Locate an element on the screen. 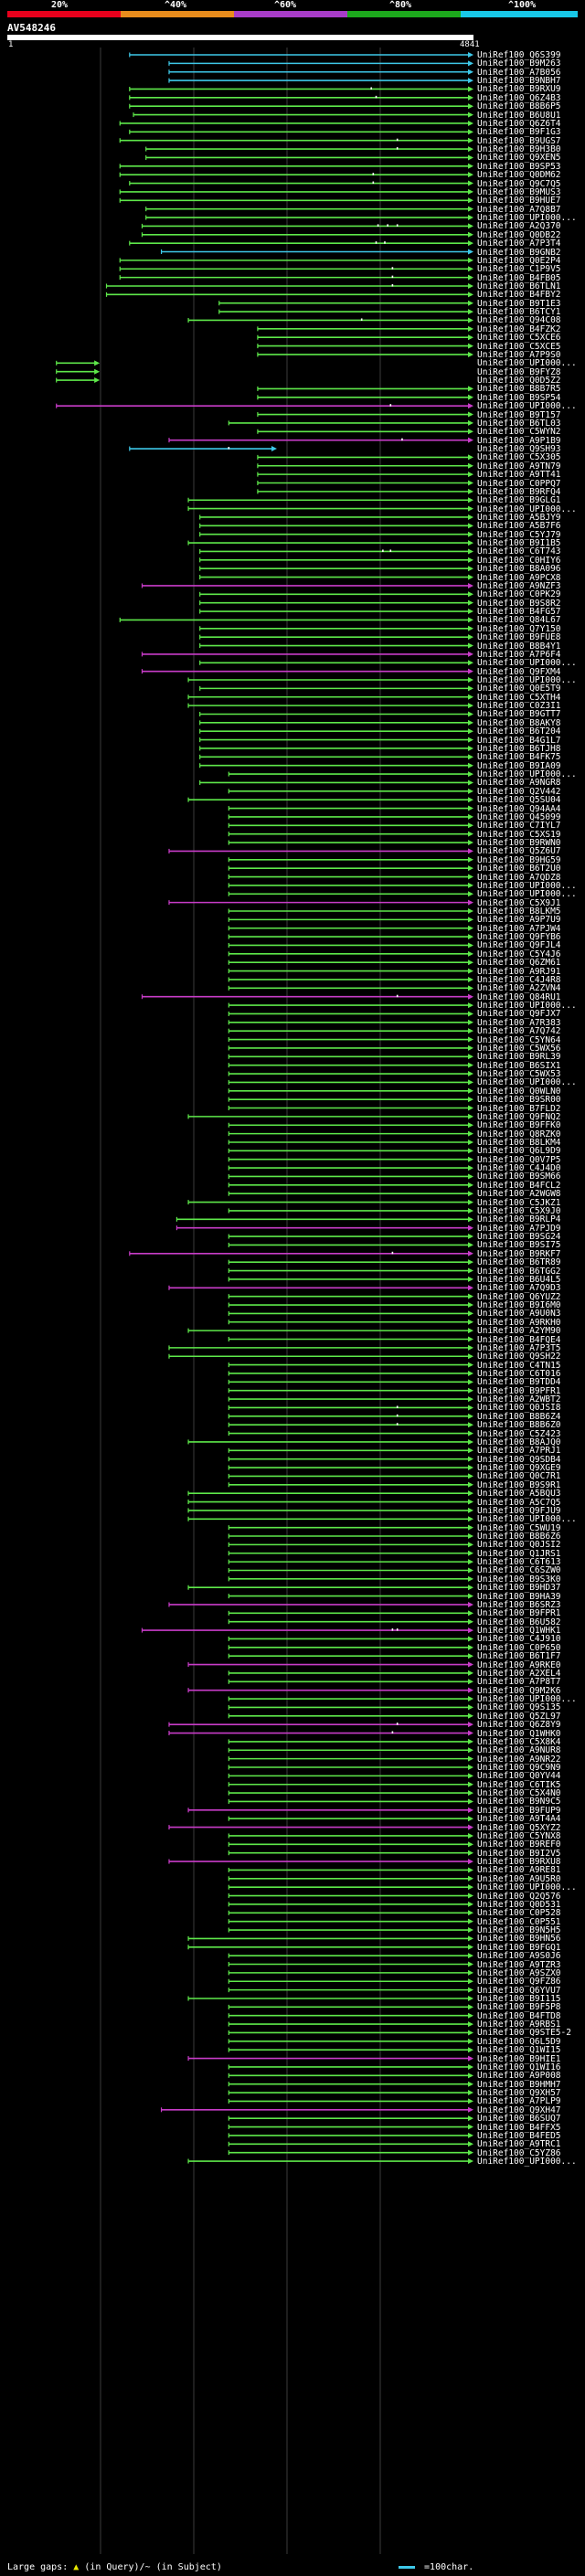 This screenshot has height=2576, width=585. hit-label: UniRef100_Q9FNQ2 is located at coordinates (519, 1116).